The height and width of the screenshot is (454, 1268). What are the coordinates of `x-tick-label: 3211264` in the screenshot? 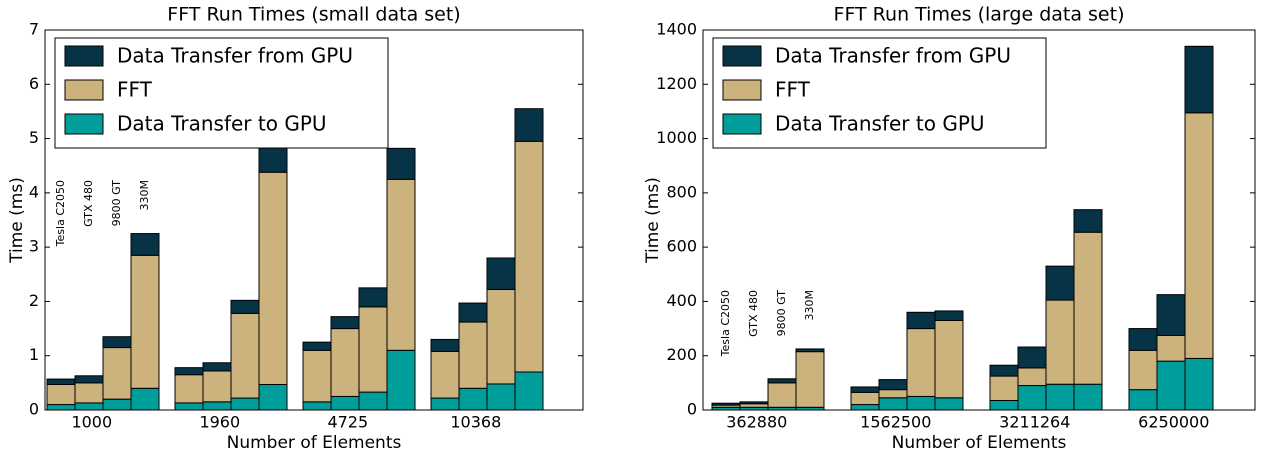 It's located at (1034, 422).